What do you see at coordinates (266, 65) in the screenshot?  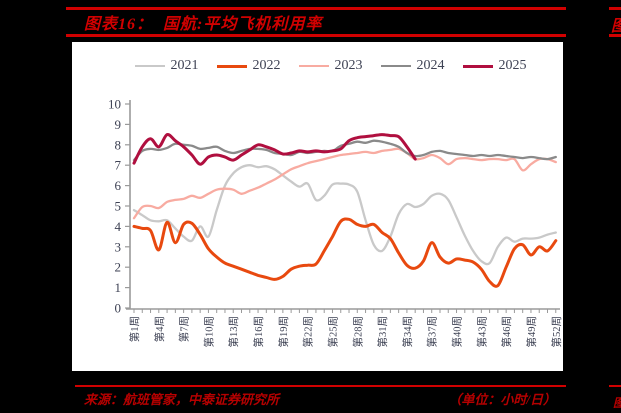 I see `legend-label-2022: 2022` at bounding box center [266, 65].